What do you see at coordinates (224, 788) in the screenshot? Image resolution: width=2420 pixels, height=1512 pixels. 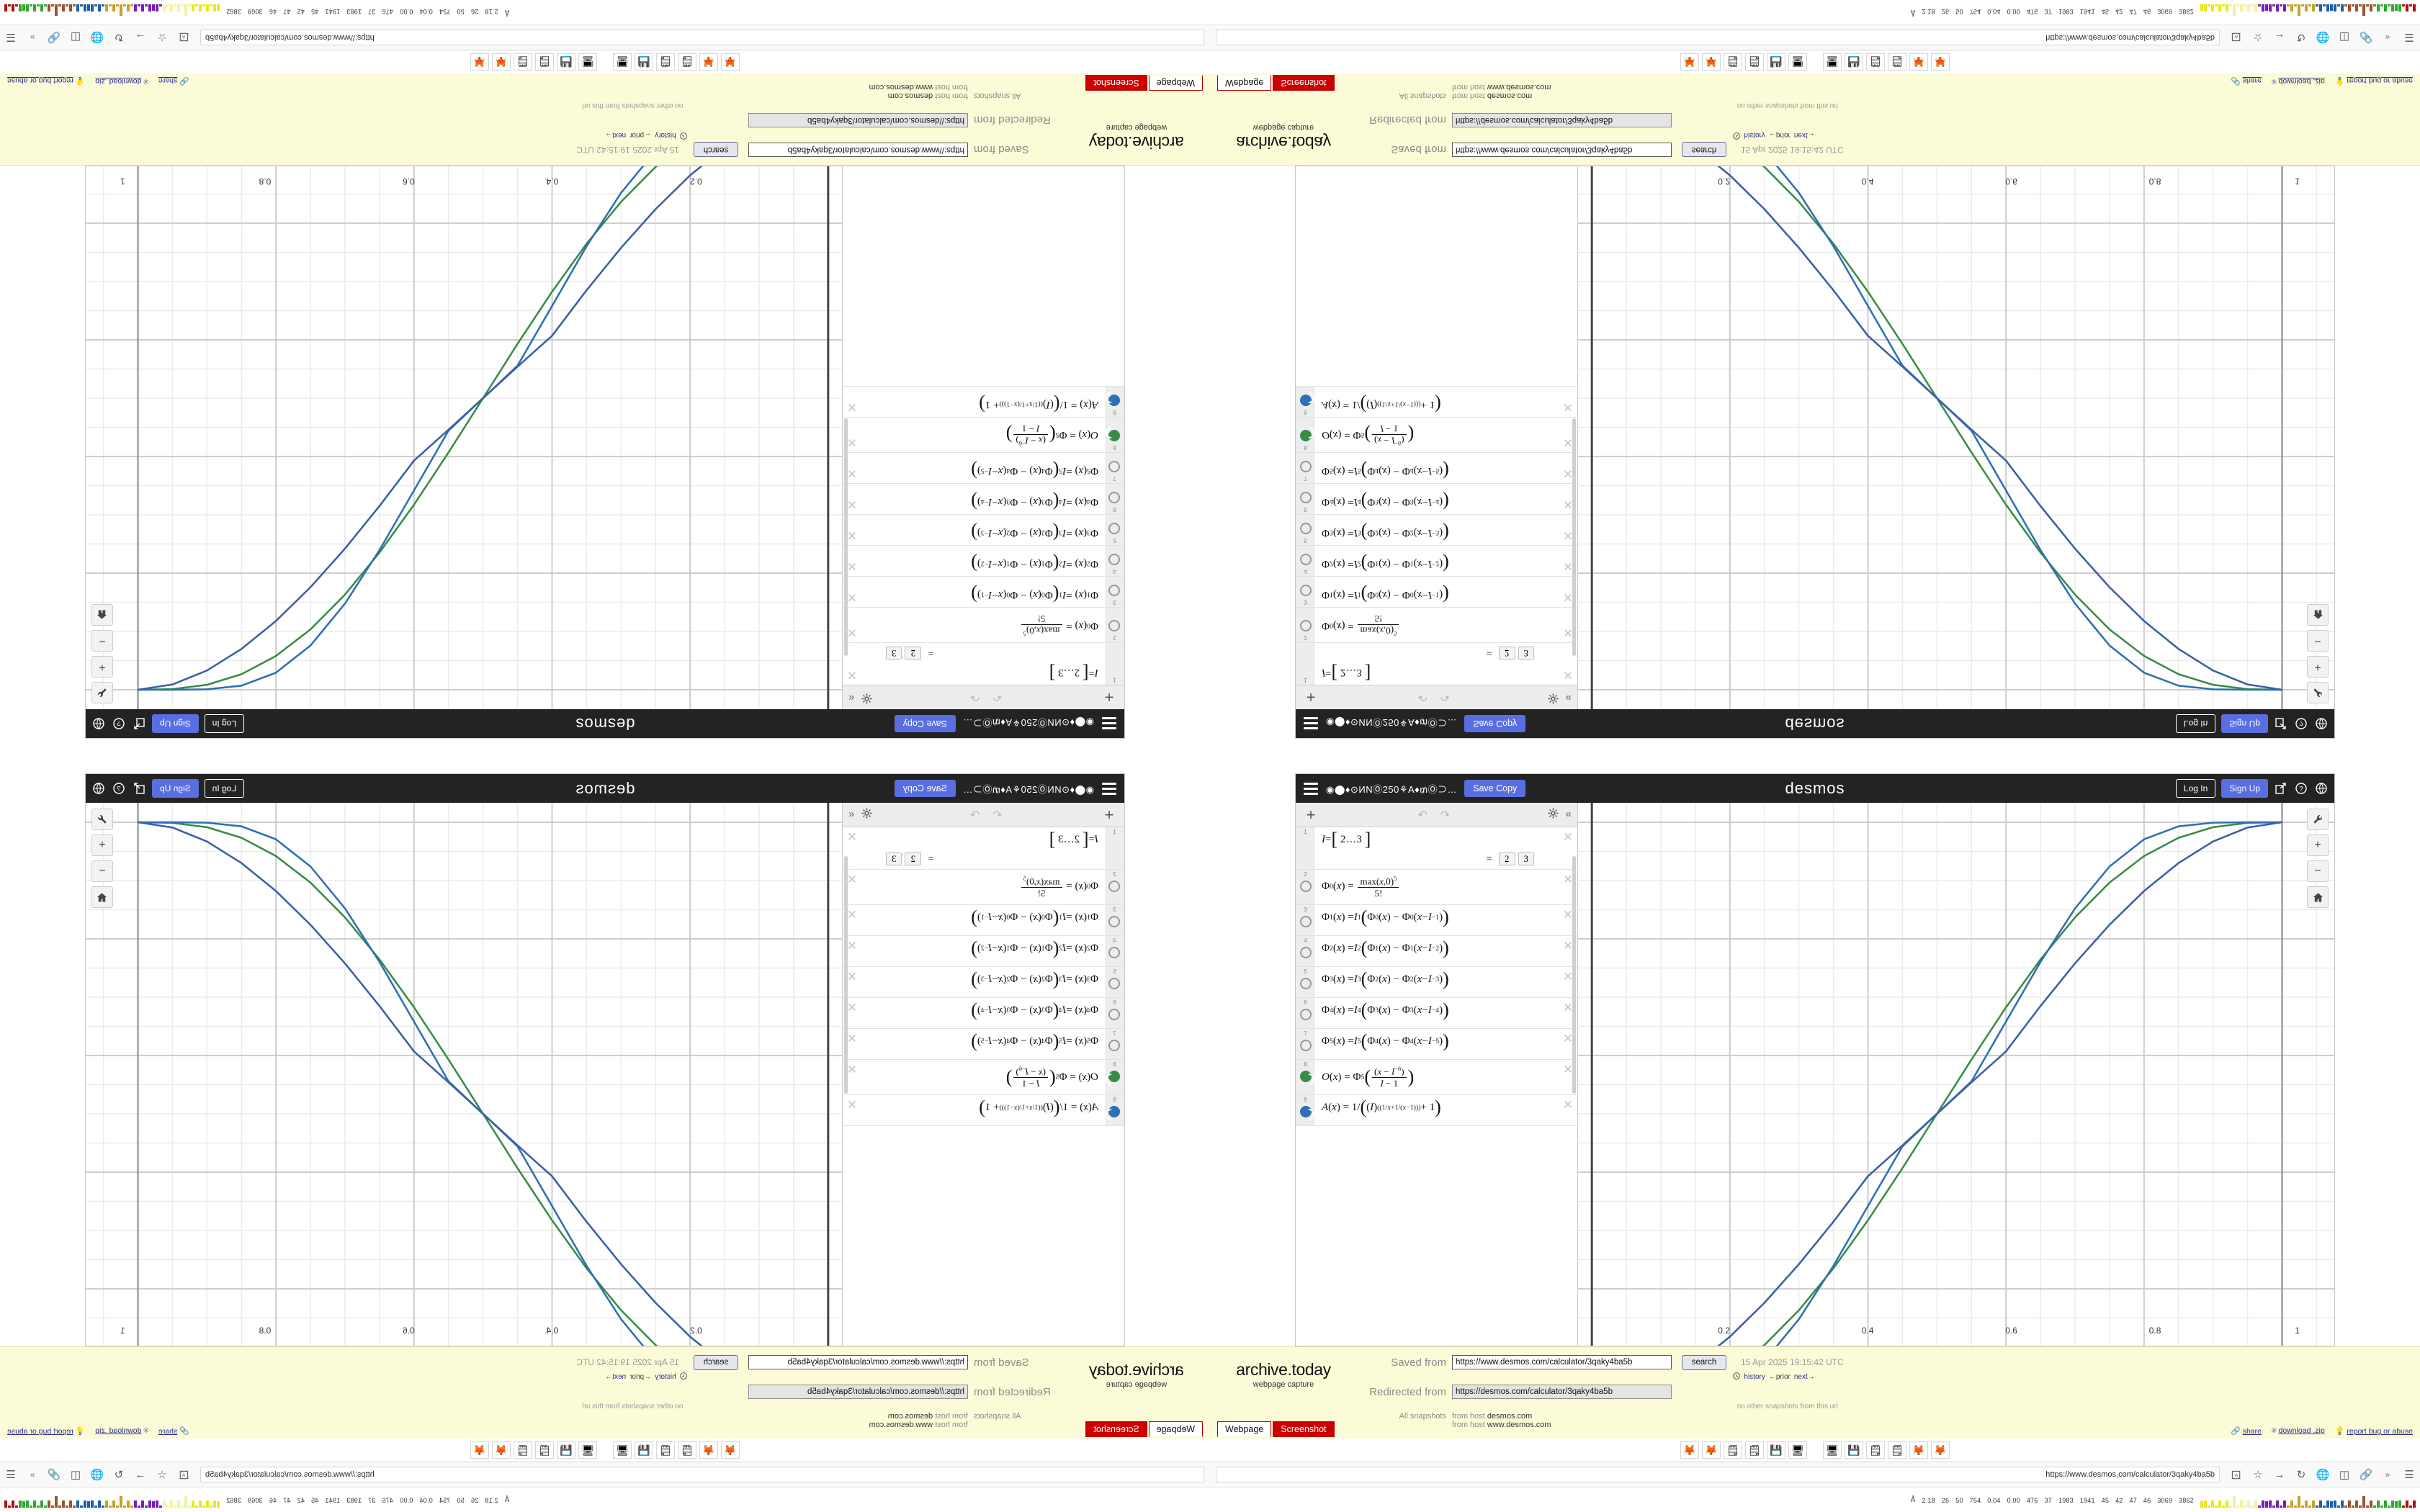 I see `log-in-button: Log In` at bounding box center [224, 788].